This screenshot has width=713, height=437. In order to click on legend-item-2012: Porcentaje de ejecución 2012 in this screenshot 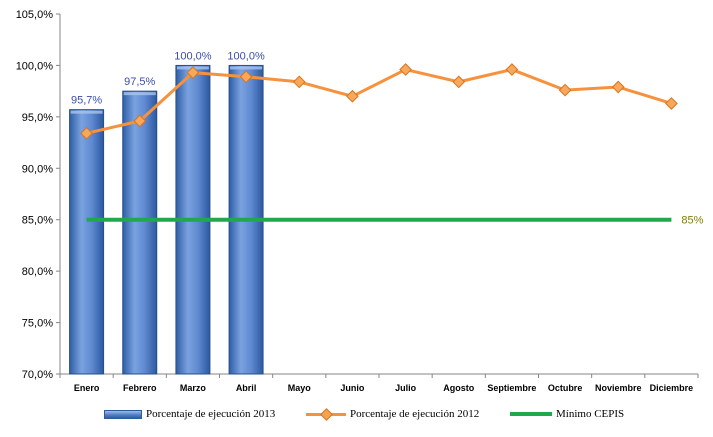, I will do `click(392, 414)`.